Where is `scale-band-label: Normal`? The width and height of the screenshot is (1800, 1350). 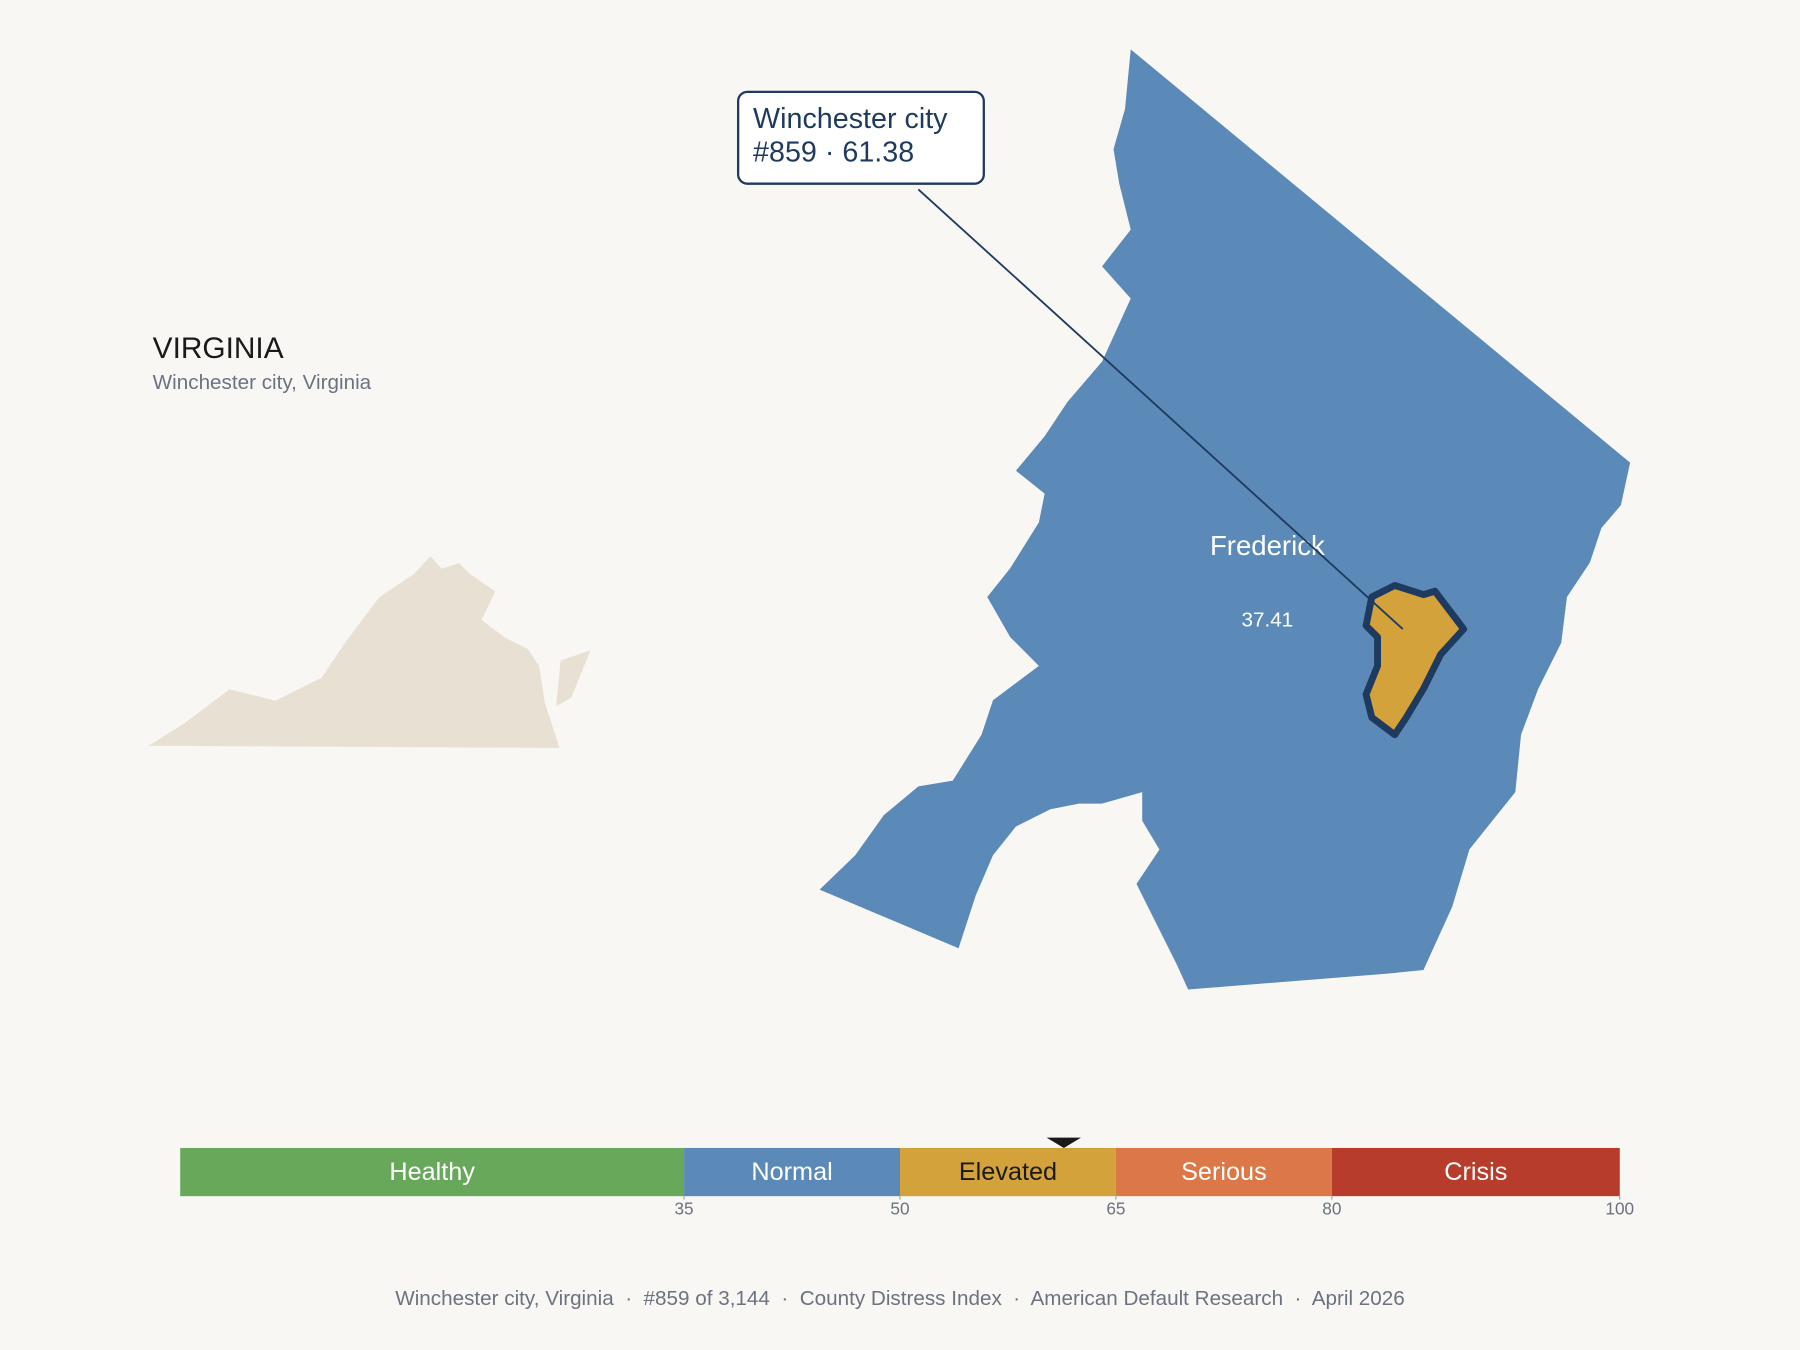 scale-band-label: Normal is located at coordinates (791, 1172).